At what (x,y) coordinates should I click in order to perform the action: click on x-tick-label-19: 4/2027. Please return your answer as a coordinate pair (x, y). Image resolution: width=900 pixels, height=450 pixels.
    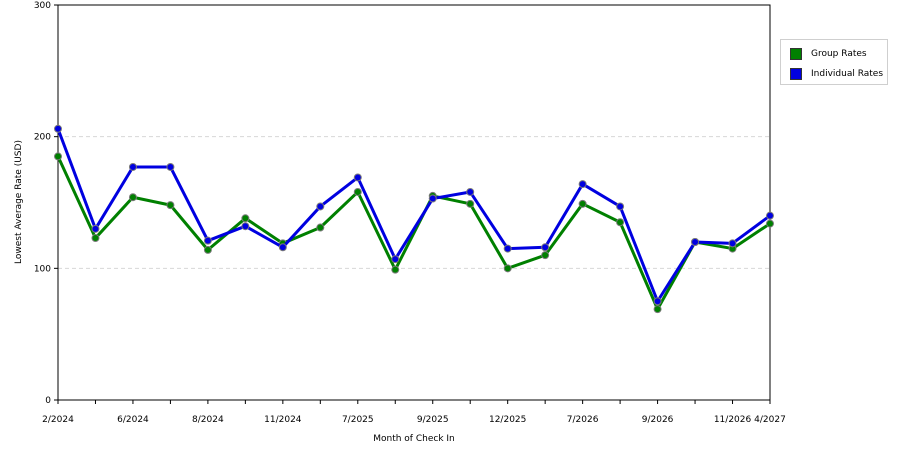
    Looking at the image, I should click on (770, 420).